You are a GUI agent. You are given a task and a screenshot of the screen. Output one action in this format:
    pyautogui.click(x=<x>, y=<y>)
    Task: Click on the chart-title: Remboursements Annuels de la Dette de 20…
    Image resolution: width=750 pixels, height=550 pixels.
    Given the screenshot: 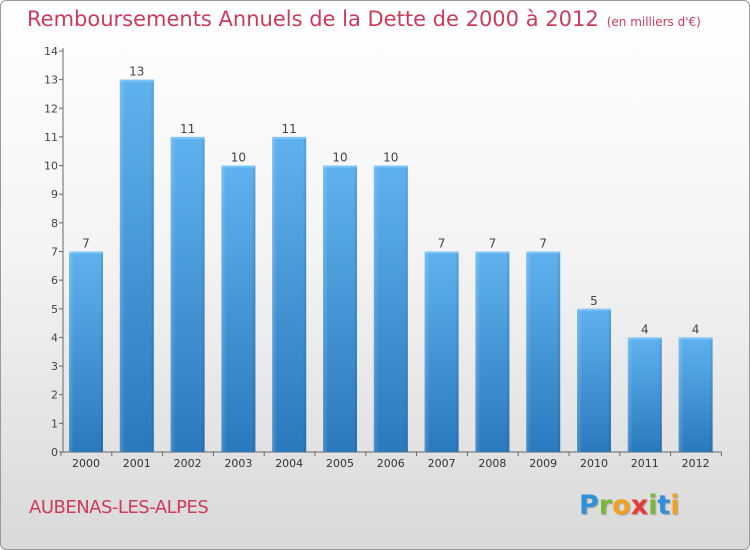 What is the action you would take?
    pyautogui.click(x=364, y=19)
    